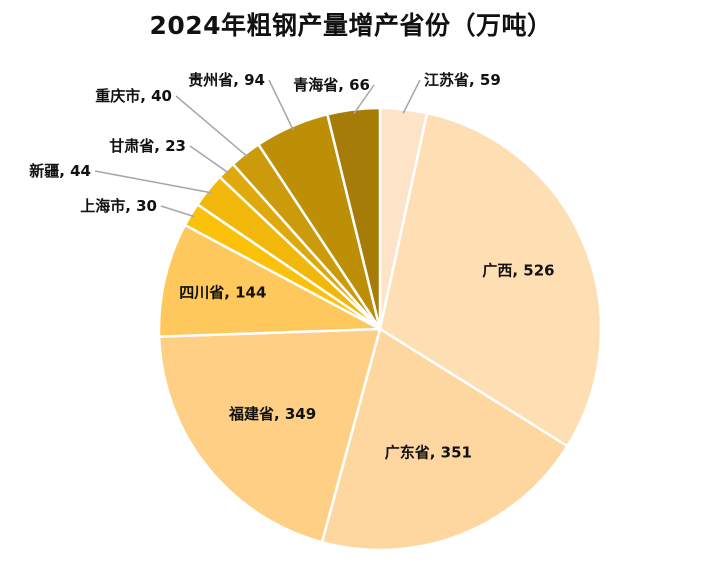 Image resolution: width=702 pixels, height=582 pixels. Describe the element at coordinates (222, 293) in the screenshot. I see `data-label-5: 四川省, 144` at that location.